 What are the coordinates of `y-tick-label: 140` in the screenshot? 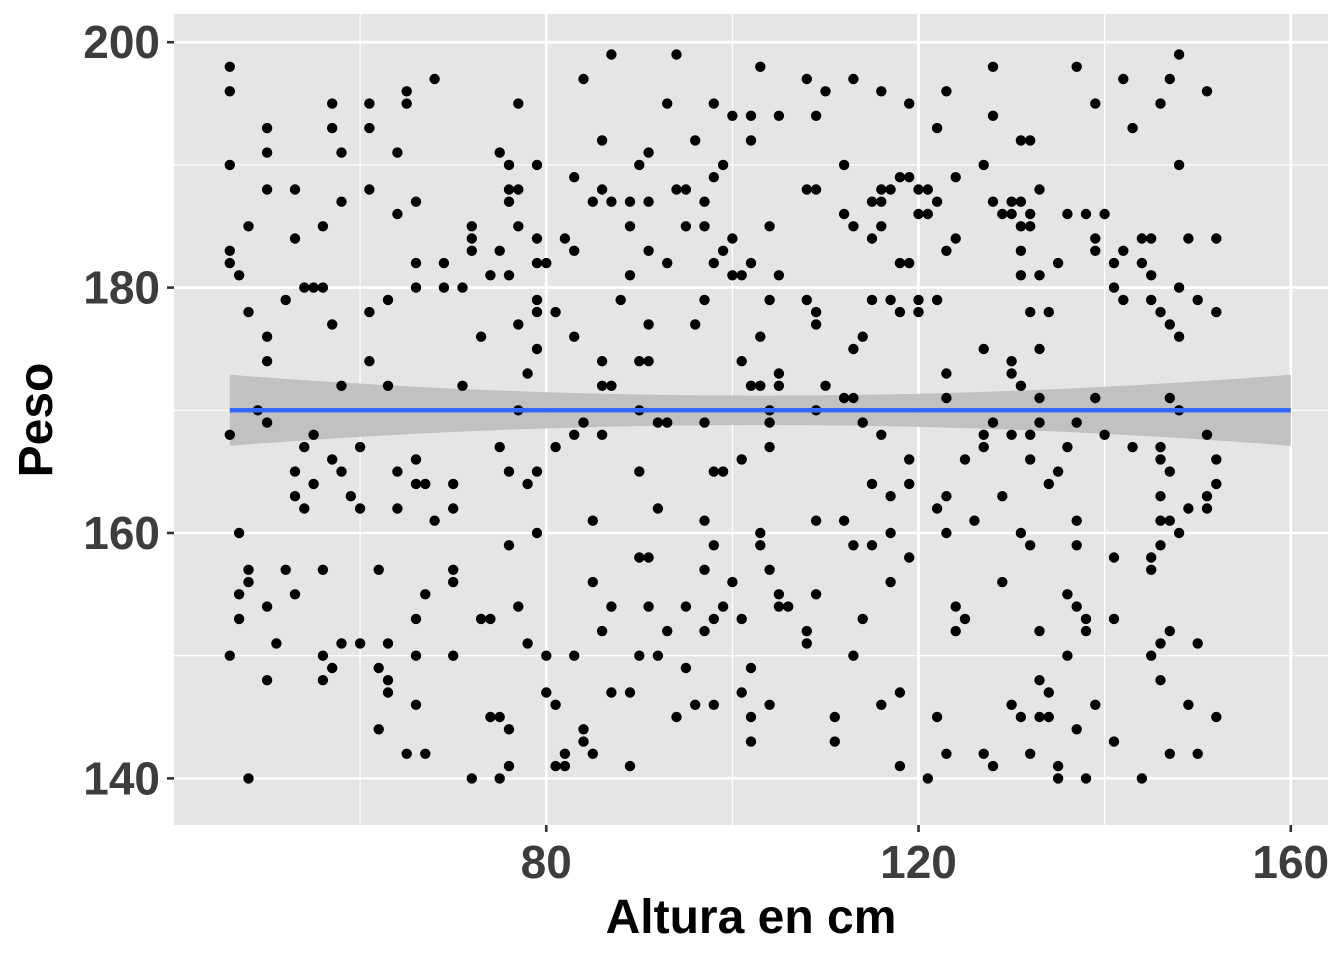 It's located at (121, 778).